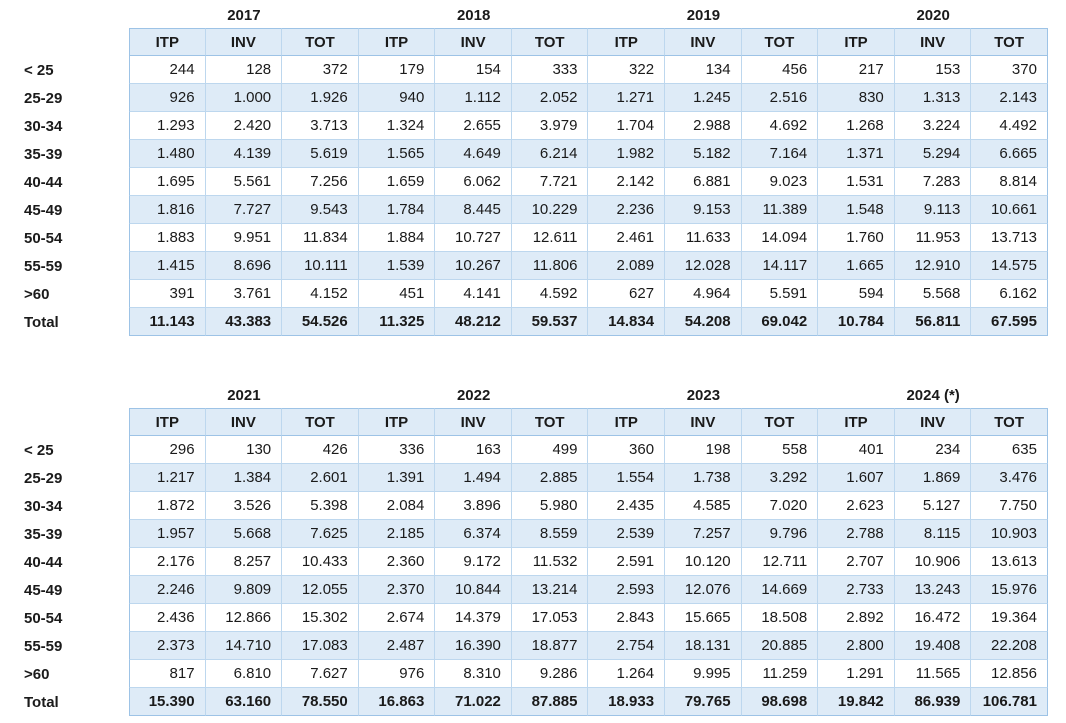 Image resolution: width=1066 pixels, height=723 pixels. I want to click on data-cell: 499, so click(550, 450).